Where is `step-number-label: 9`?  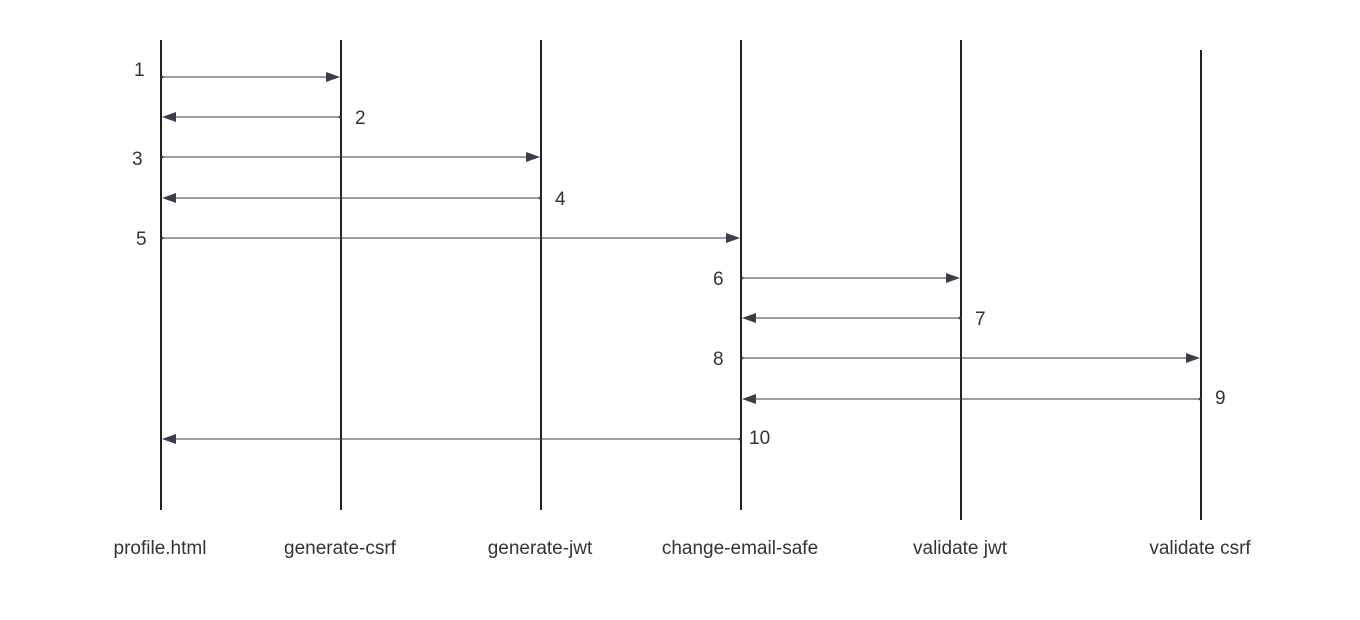 step-number-label: 9 is located at coordinates (1220, 398).